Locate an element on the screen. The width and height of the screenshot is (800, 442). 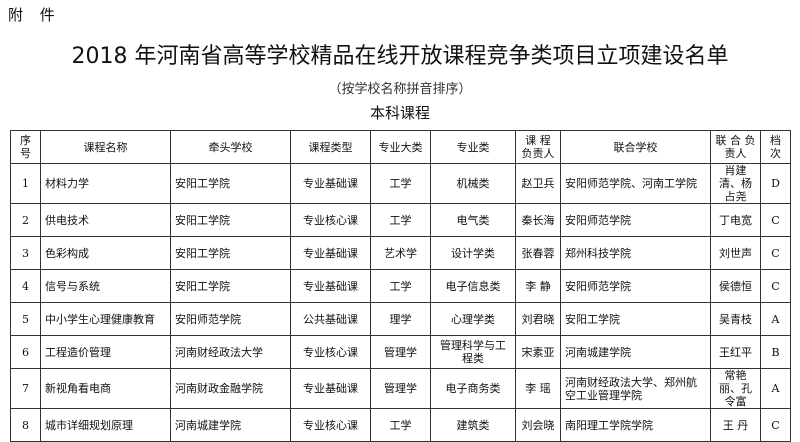
table-row: 2 供电技术 安阳工学院 专业核心课 工学 电气类 秦长海 安阳师范学院 丁电宽 C is located at coordinates (400, 220).